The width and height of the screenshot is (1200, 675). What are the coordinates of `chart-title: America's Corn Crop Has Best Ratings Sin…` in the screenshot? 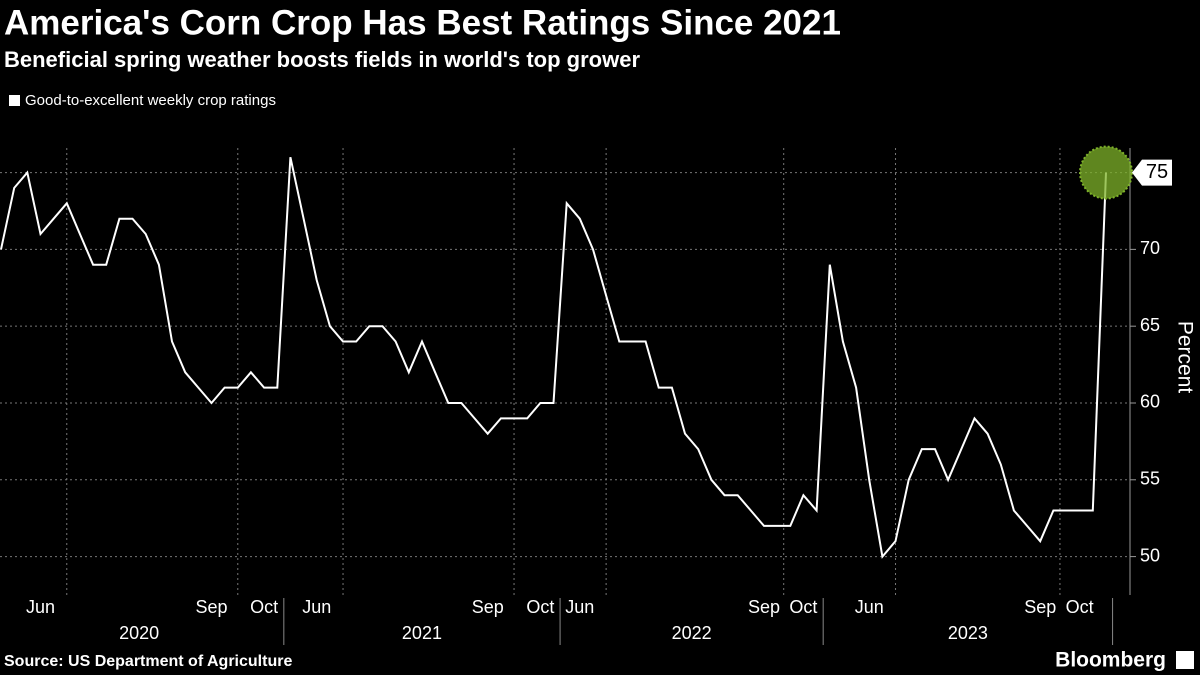 It's located at (422, 22).